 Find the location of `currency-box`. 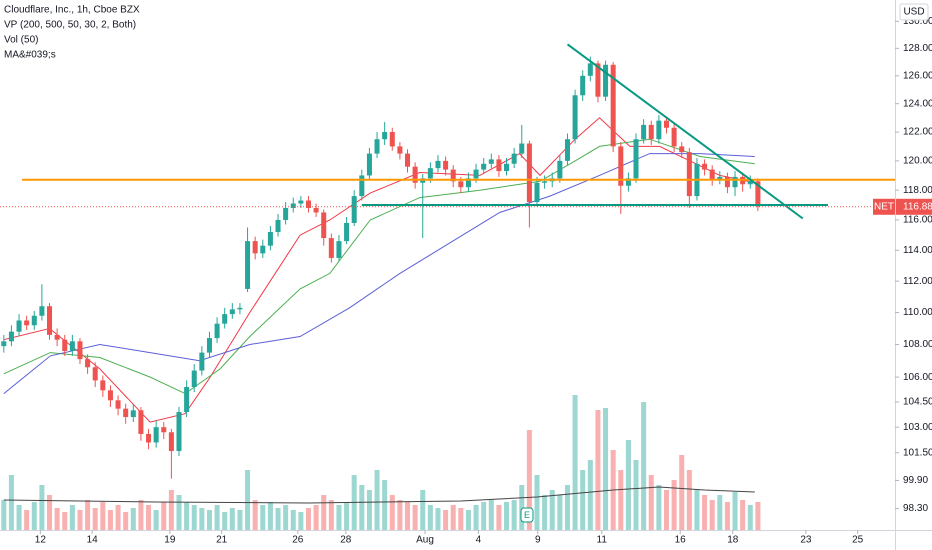

currency-box is located at coordinates (914, 12).